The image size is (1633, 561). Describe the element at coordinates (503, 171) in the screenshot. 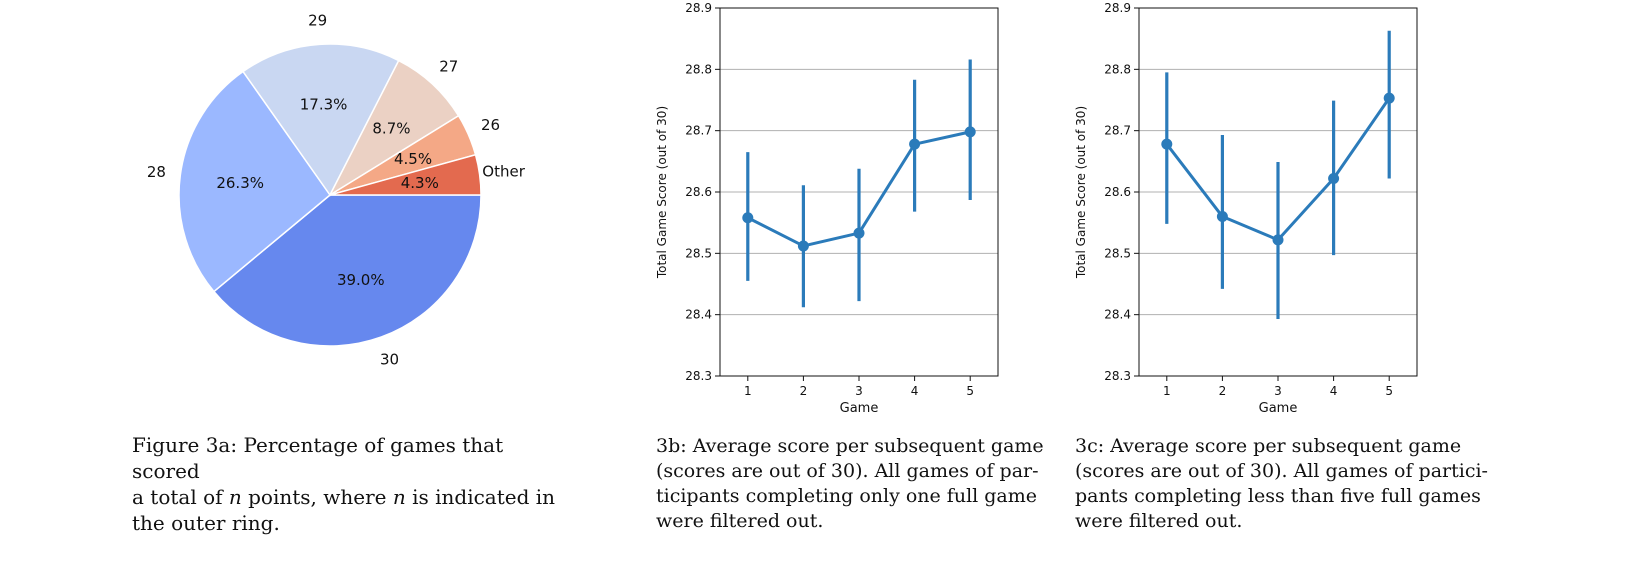

I see `pie-outer-label: Other` at that location.